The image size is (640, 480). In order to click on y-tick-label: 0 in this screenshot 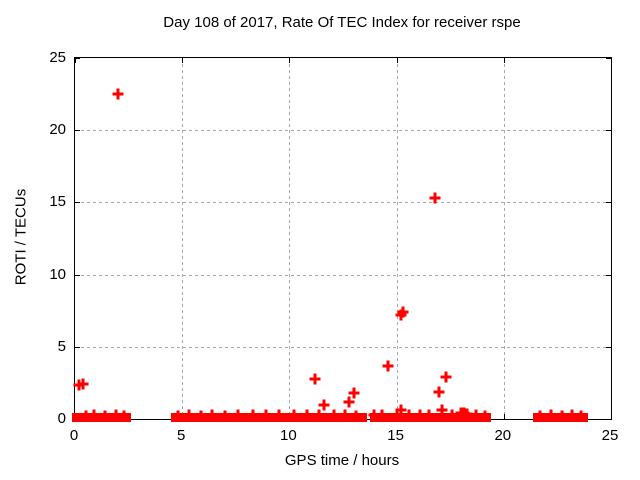, I will do `click(61, 418)`.